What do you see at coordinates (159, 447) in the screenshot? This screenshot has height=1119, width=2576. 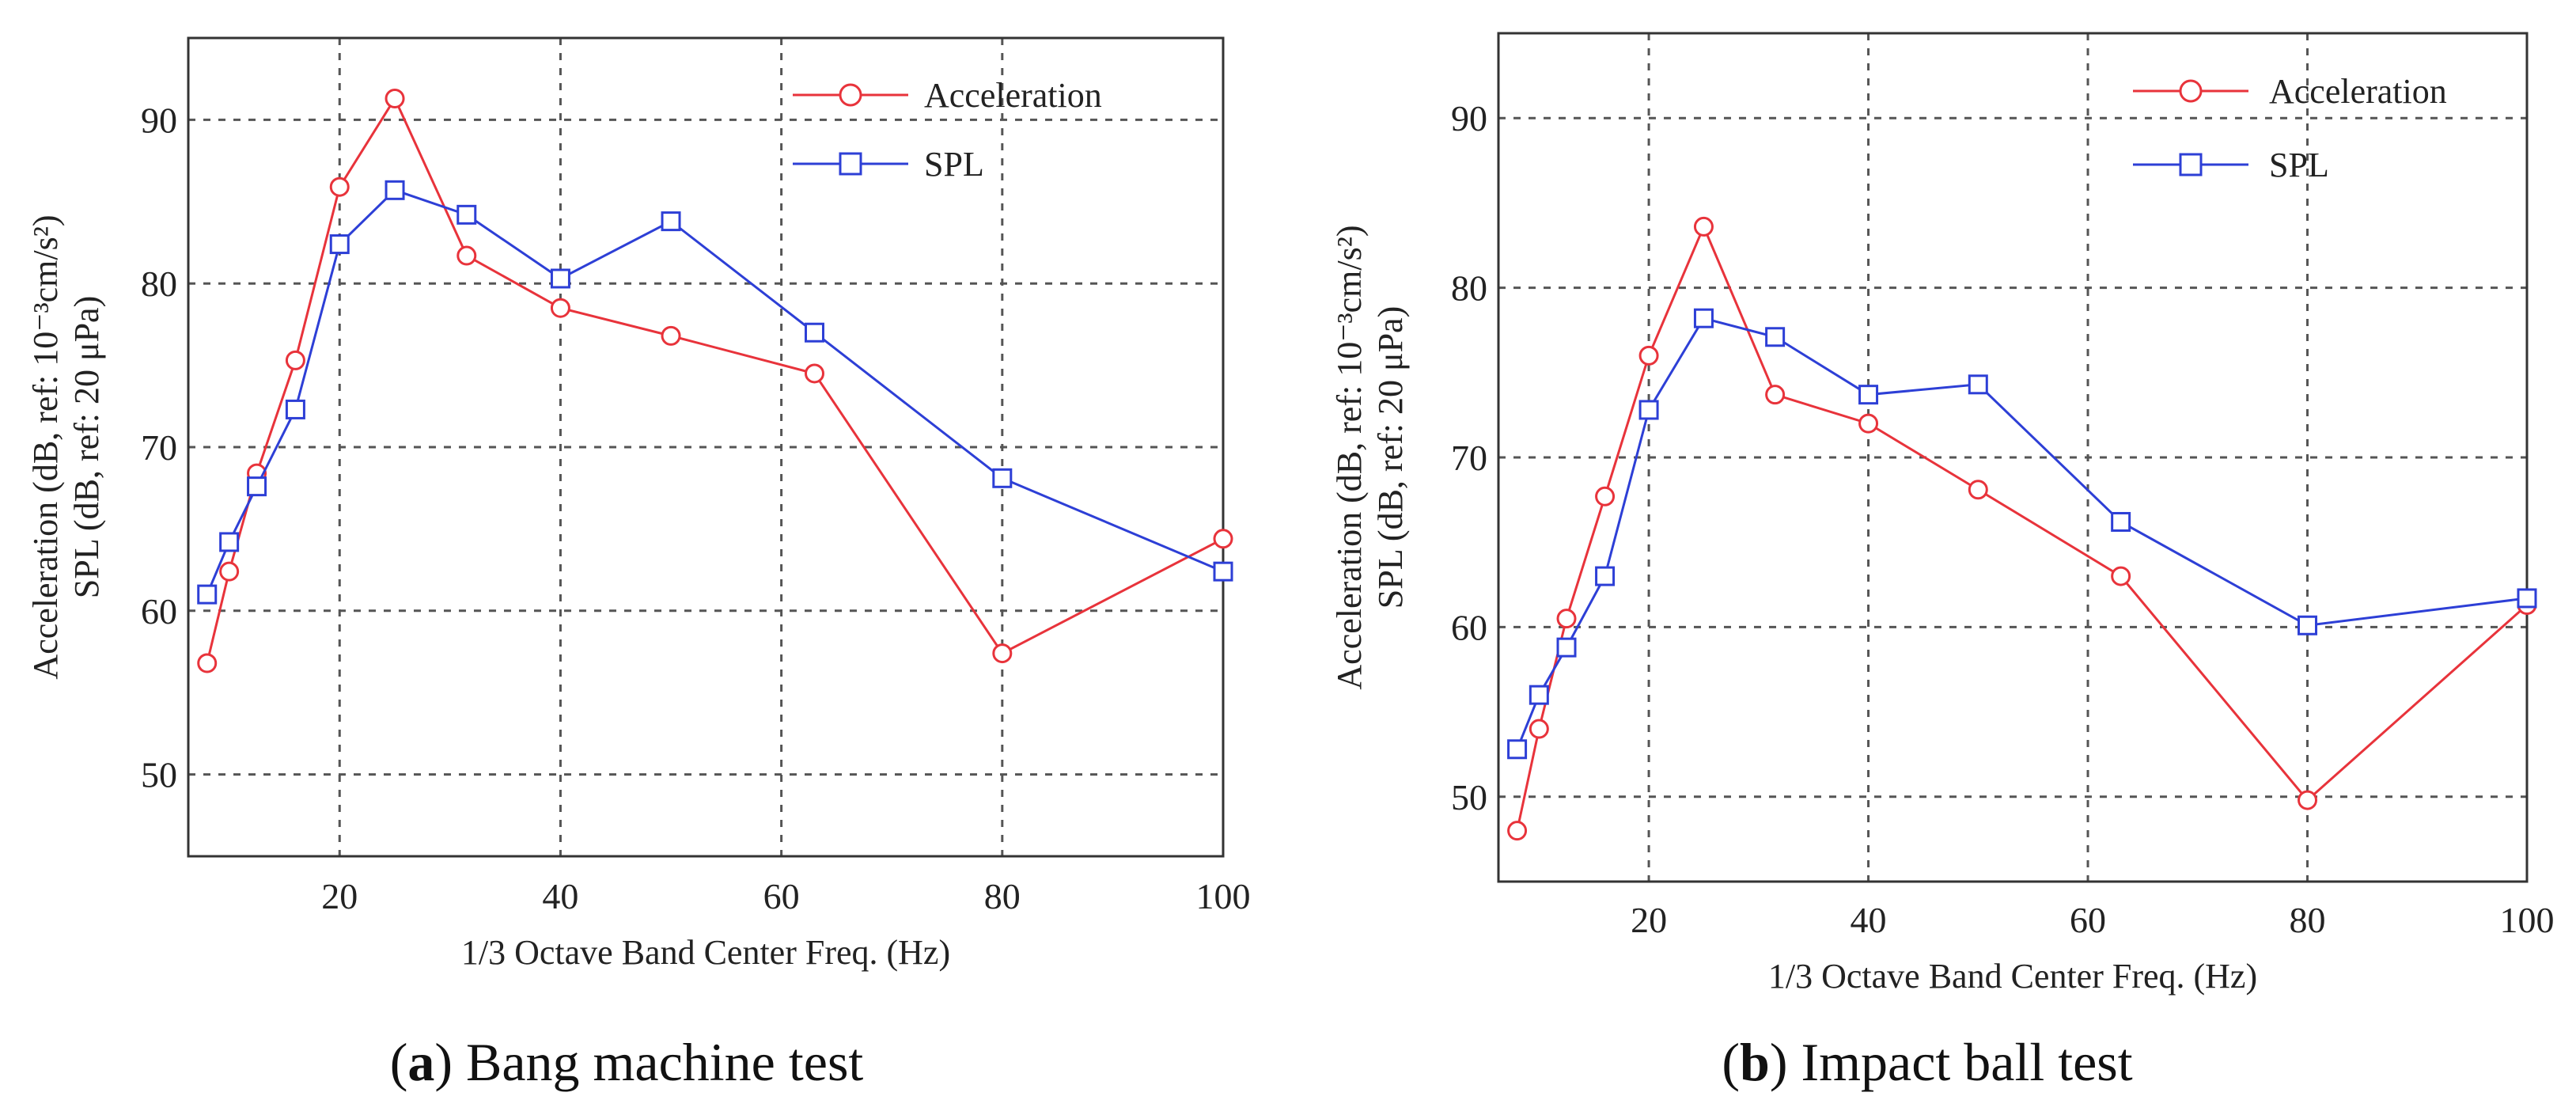 I see `y-tick-label-a-2: 70` at bounding box center [159, 447].